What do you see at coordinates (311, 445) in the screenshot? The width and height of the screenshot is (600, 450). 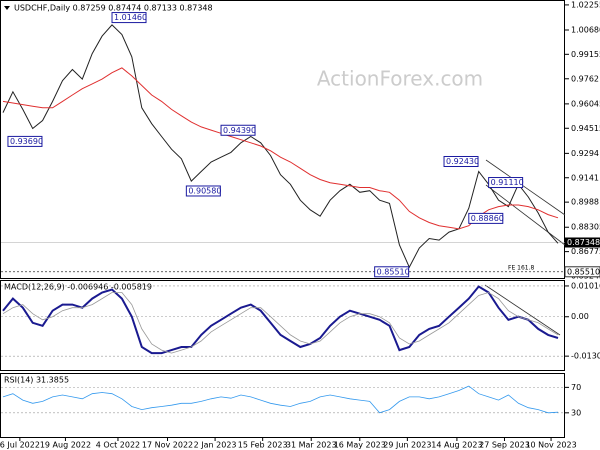 I see `x-tick-label: 31 Mar 2023` at bounding box center [311, 445].